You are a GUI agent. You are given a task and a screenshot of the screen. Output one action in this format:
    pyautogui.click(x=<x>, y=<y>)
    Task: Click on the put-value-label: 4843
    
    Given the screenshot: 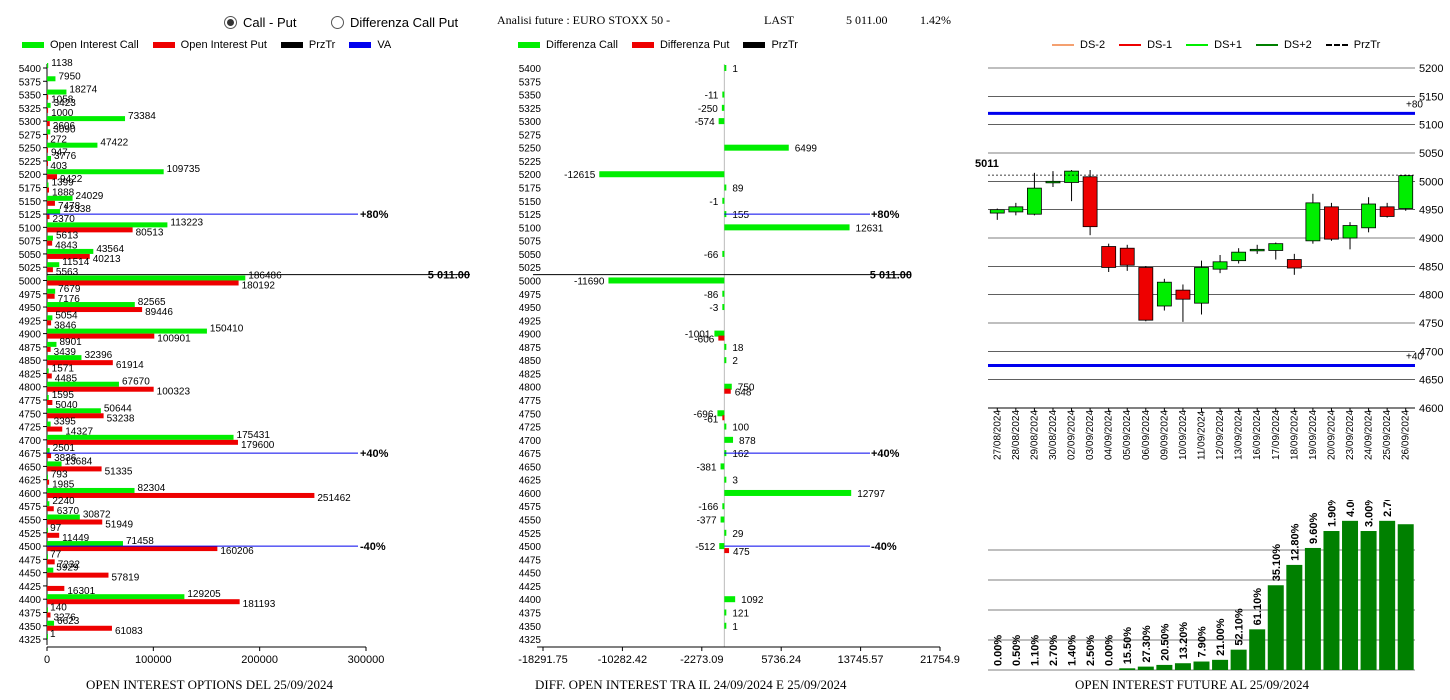 What is the action you would take?
    pyautogui.click(x=66, y=246)
    